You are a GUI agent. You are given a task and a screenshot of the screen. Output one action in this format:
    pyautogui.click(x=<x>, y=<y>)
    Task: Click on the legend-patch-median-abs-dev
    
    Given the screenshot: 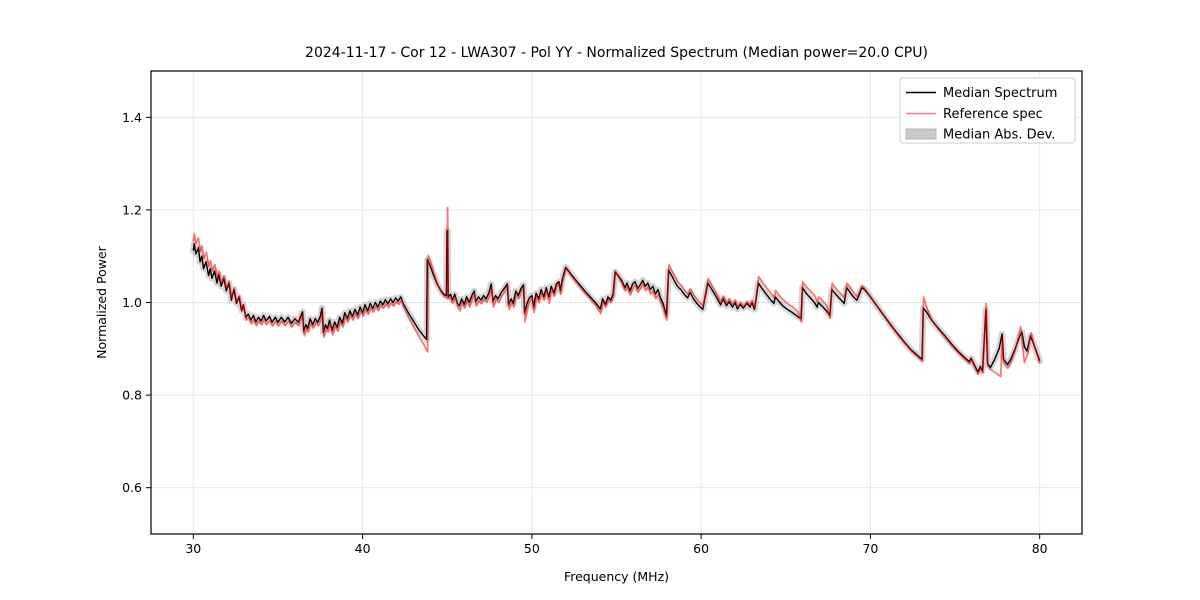 What is the action you would take?
    pyautogui.click(x=921, y=134)
    